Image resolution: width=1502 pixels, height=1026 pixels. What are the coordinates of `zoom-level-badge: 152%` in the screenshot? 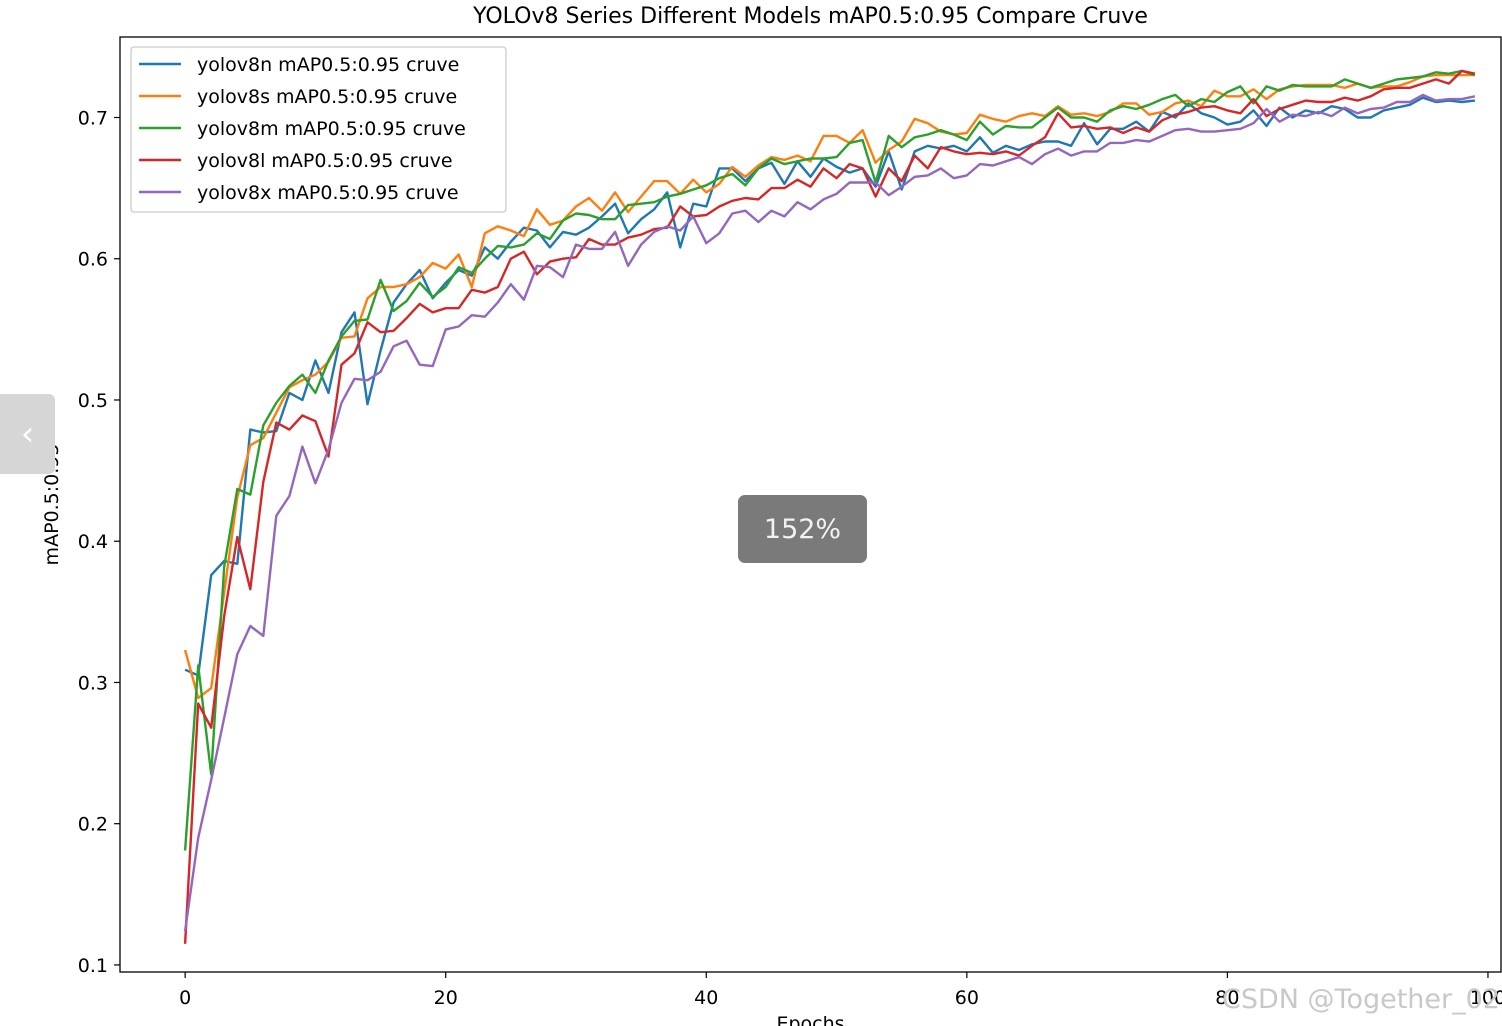 It's located at (802, 529).